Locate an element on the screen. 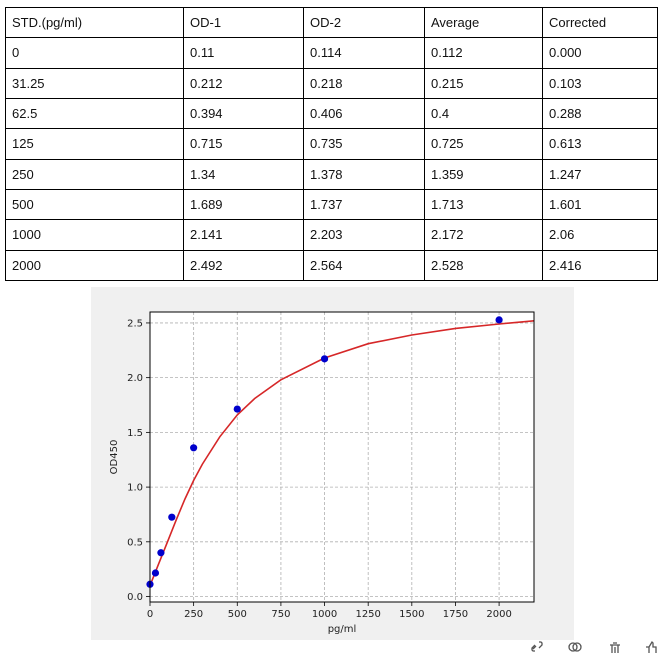 This screenshot has width=664, height=653. table-cell: 2000 is located at coordinates (94, 265).